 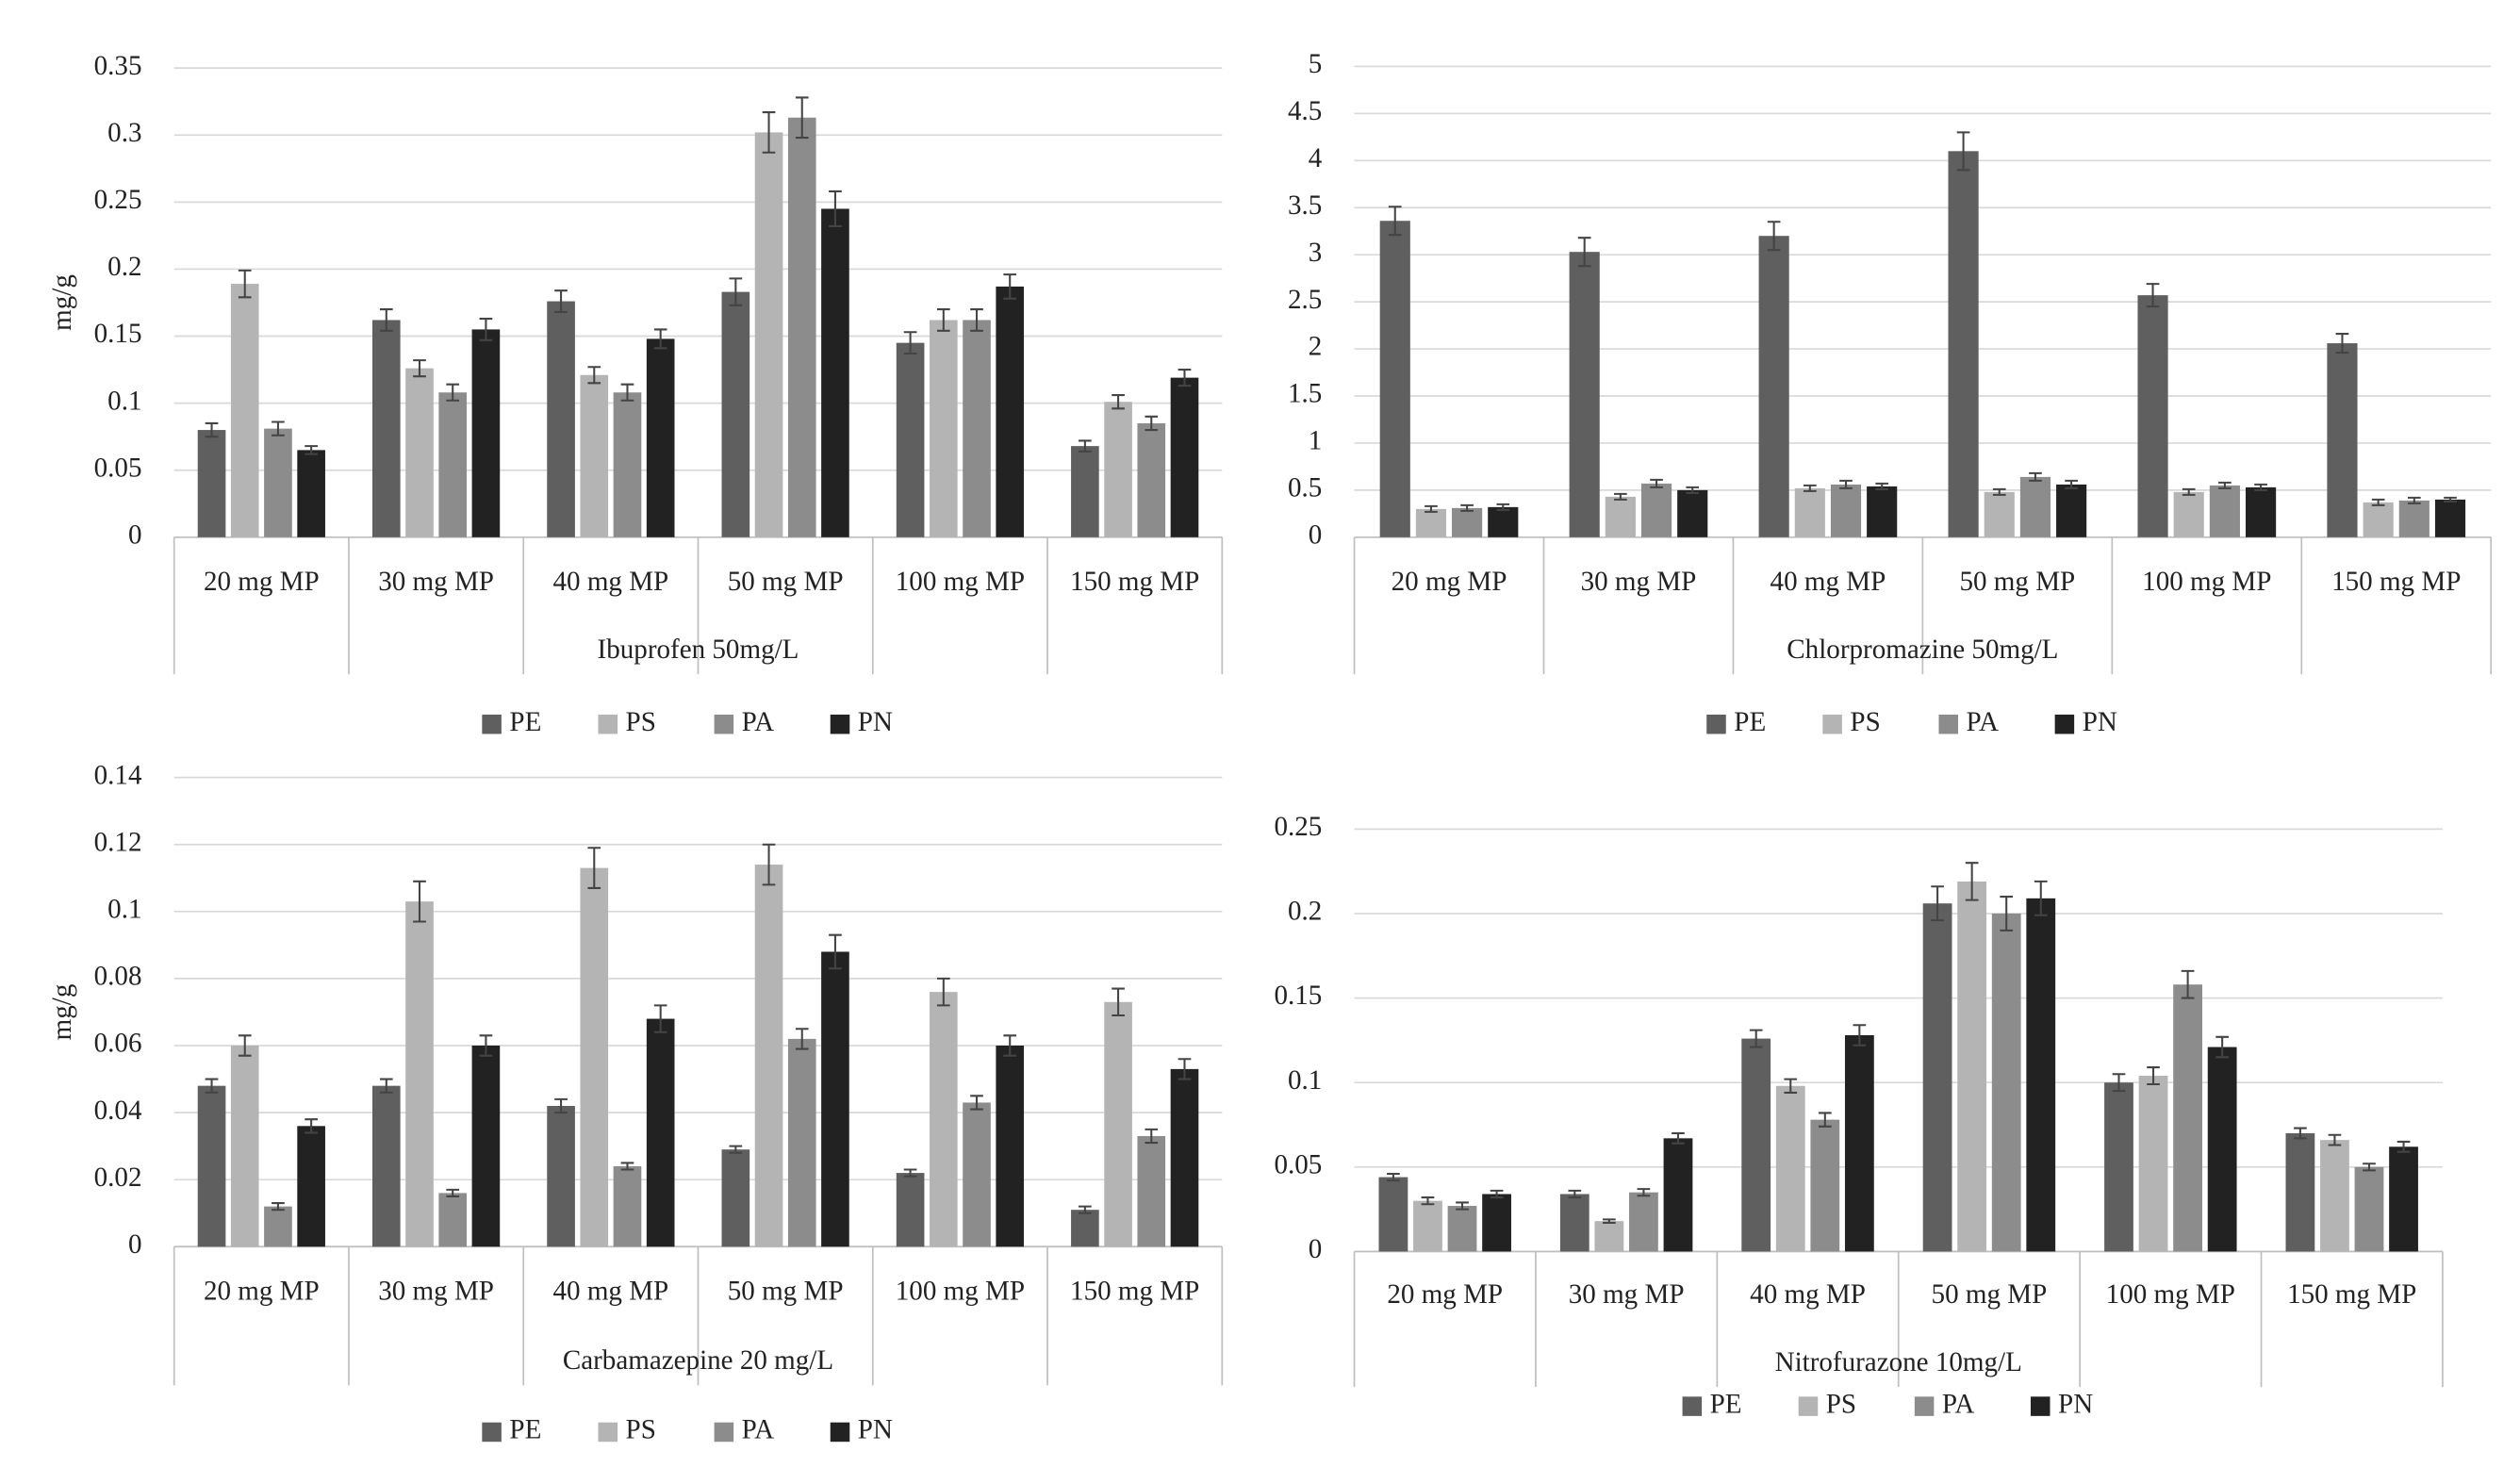 I want to click on x-tick-label: 50 mg MP, so click(x=786, y=582).